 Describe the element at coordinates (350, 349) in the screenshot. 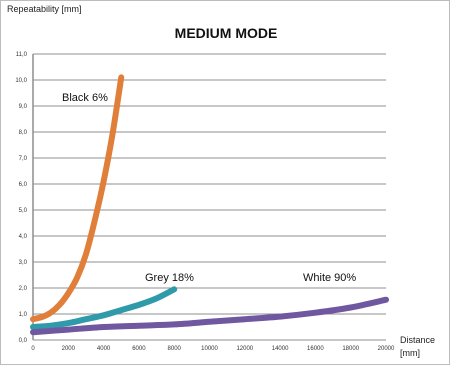

I see `x-tick-label: 18000` at that location.